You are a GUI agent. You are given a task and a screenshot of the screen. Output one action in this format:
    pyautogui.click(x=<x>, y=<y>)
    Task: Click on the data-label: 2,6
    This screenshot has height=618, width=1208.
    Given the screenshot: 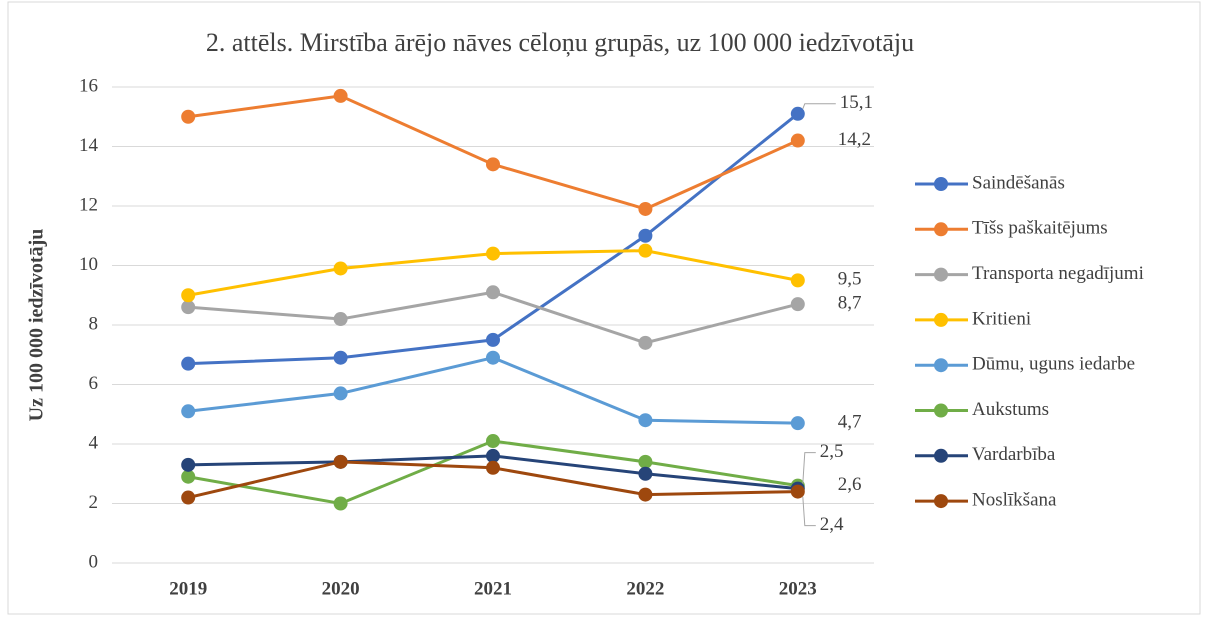 What is the action you would take?
    pyautogui.click(x=850, y=484)
    